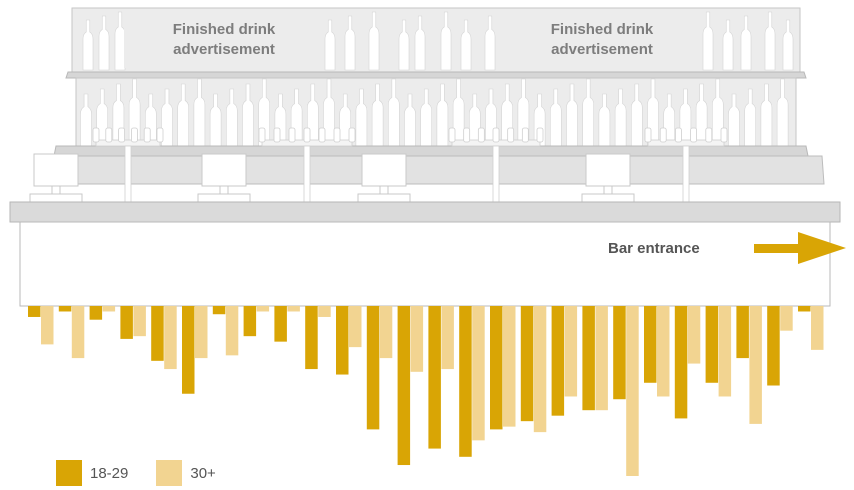 The width and height of the screenshot is (854, 490). Describe the element at coordinates (602, 49) in the screenshot. I see `advert-right-line2: advertisement` at that location.